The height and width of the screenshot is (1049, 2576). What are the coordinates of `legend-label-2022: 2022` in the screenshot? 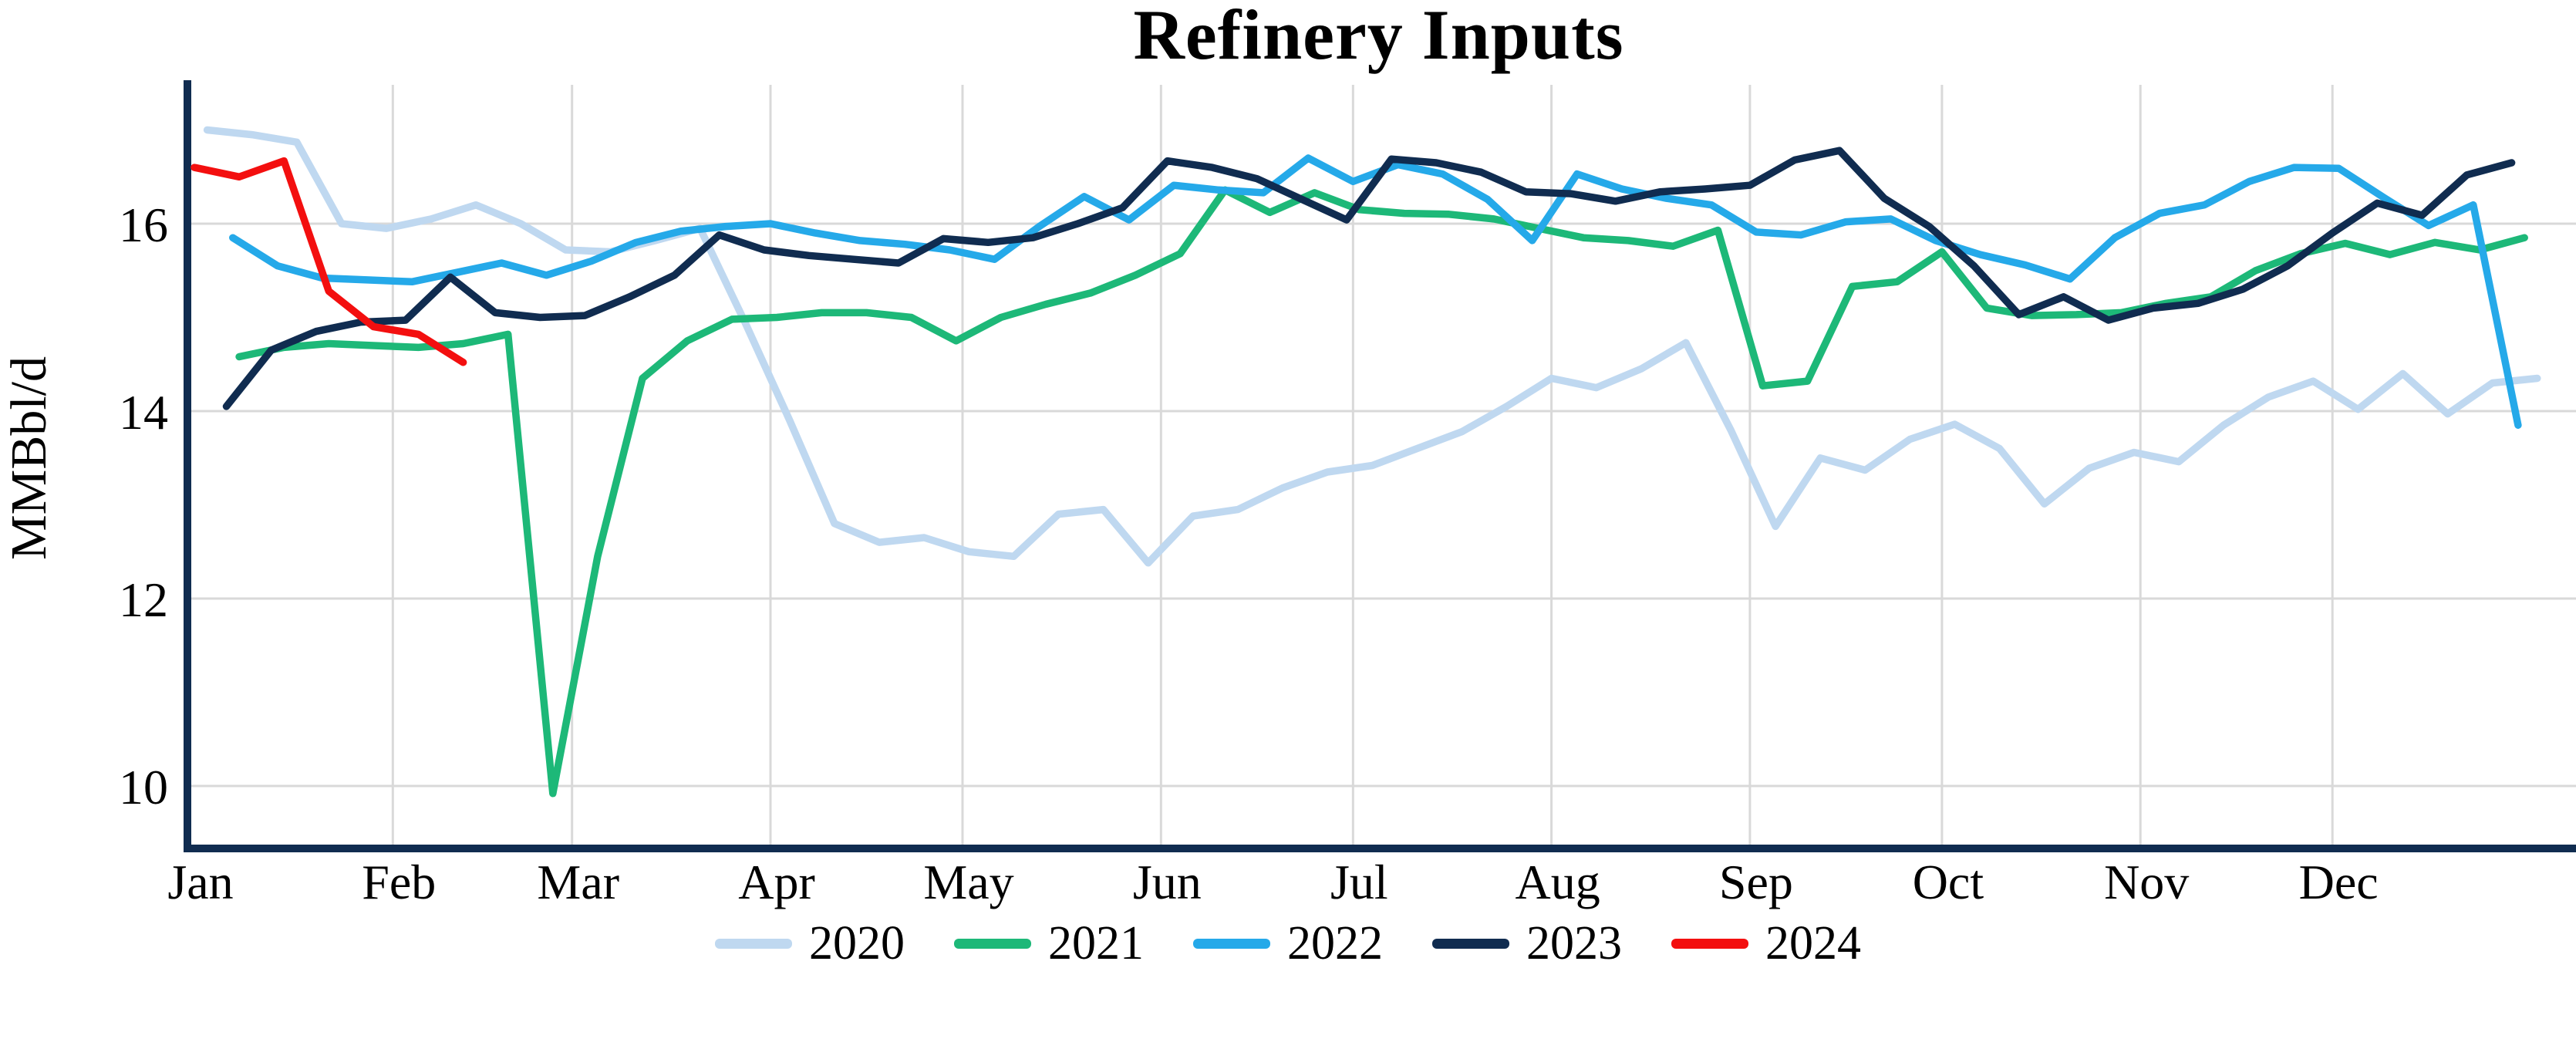 It's located at (1335, 944).